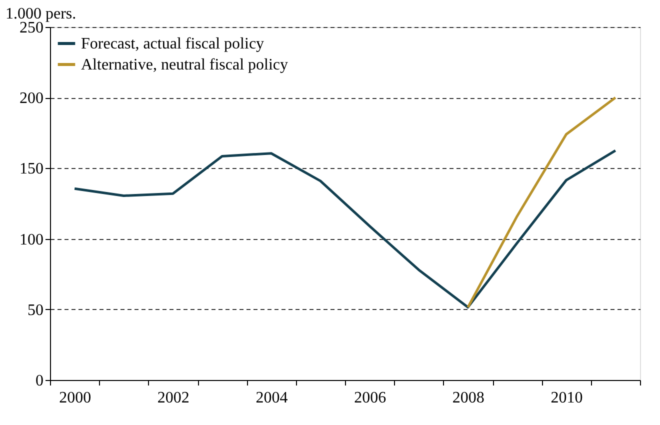 The image size is (660, 425). What do you see at coordinates (36, 310) in the screenshot?
I see `y-tick-label: 50` at bounding box center [36, 310].